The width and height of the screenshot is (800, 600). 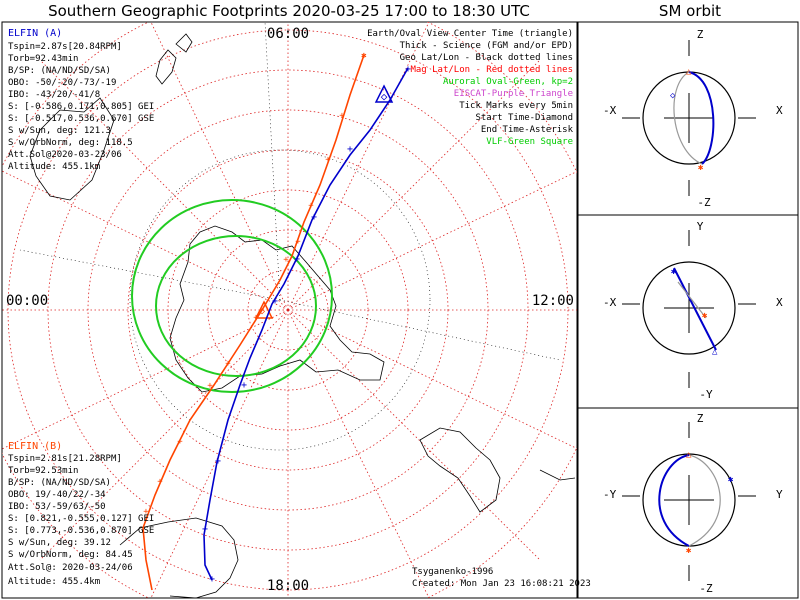 What do you see at coordinates (508, 82) in the screenshot?
I see `legend-line: Auroral Oval-Green, kp=2` at bounding box center [508, 82].